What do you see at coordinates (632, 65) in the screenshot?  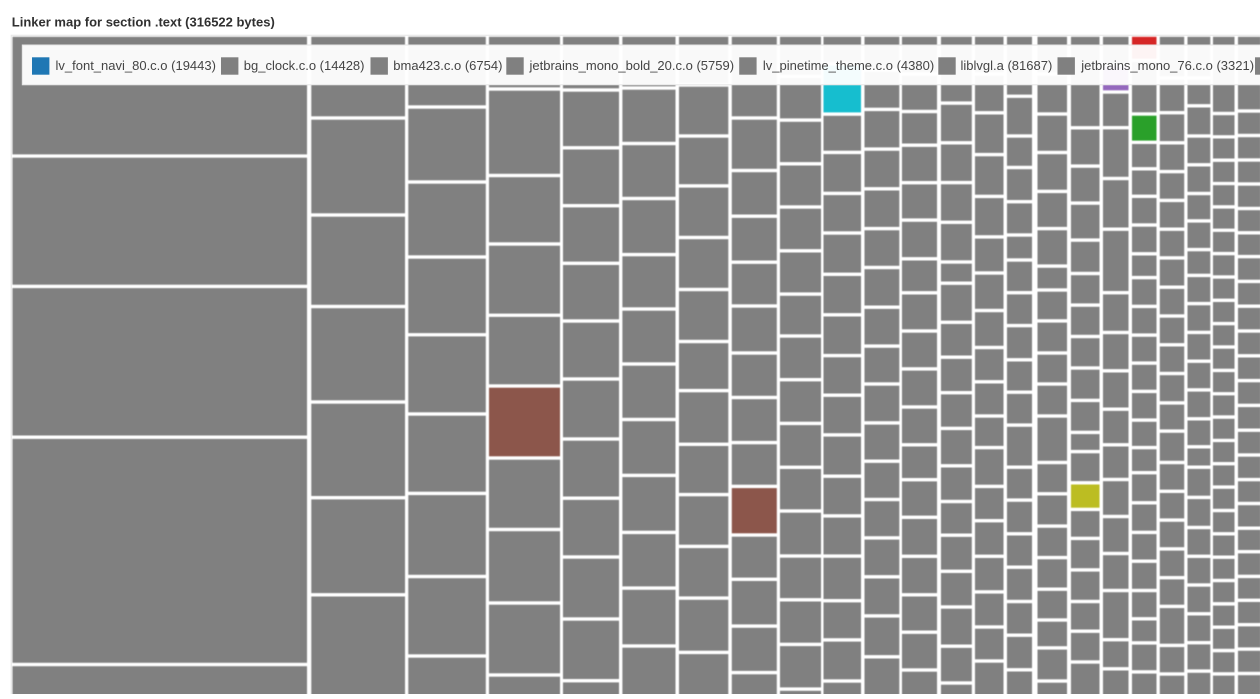 I see `svg-text:jetbrains_mono_bold_20.c.o (57: jetbrains_mono_bold_20.c.o (5759)` at bounding box center [632, 65].